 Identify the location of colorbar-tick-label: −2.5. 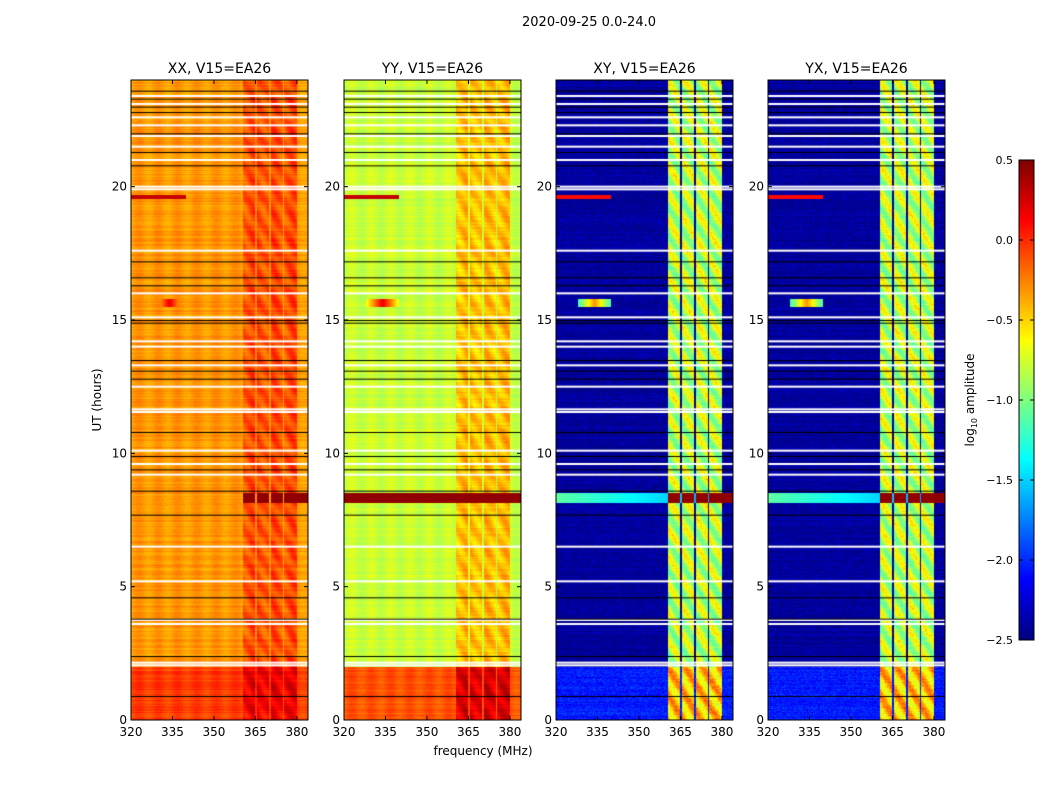
(999, 640).